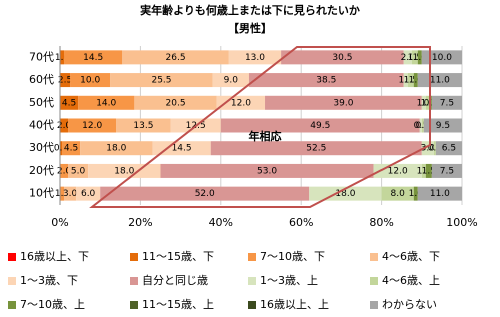  Describe the element at coordinates (41, 147) in the screenshot. I see `y-tick-label: 30代` at that location.